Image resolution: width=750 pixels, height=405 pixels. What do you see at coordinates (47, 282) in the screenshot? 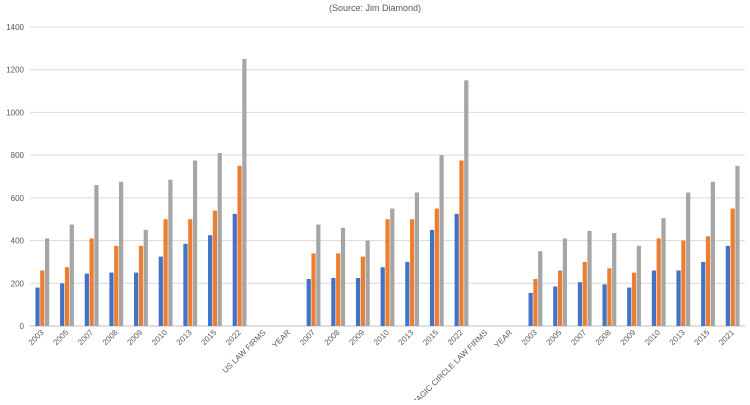
I see `bar-series-3-2003` at bounding box center [47, 282].